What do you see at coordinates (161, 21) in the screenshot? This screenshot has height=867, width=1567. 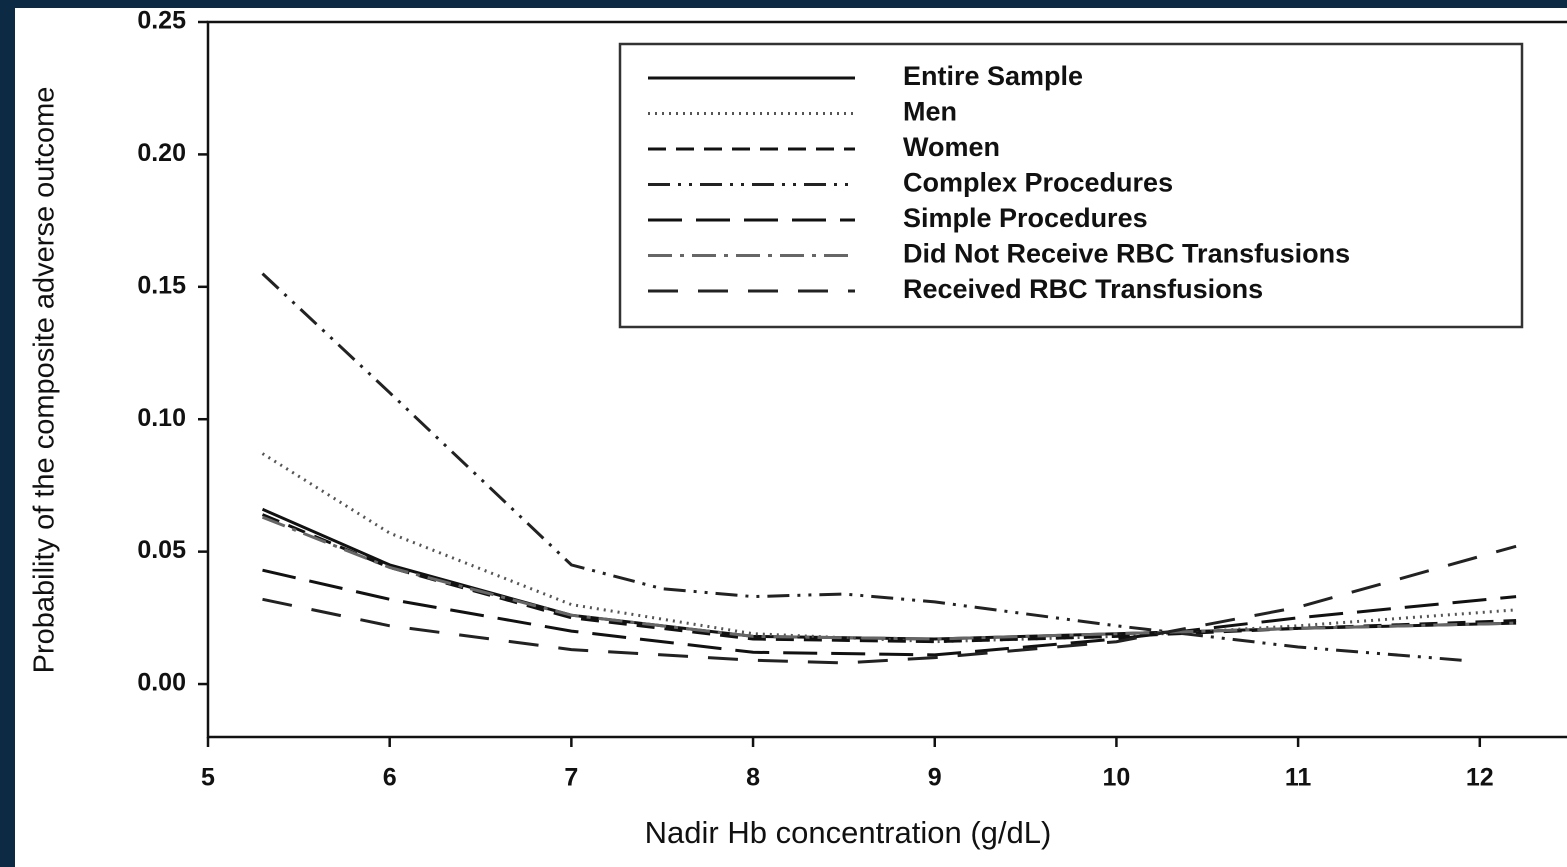 I see `y-tick-label: 0.25` at bounding box center [161, 21].